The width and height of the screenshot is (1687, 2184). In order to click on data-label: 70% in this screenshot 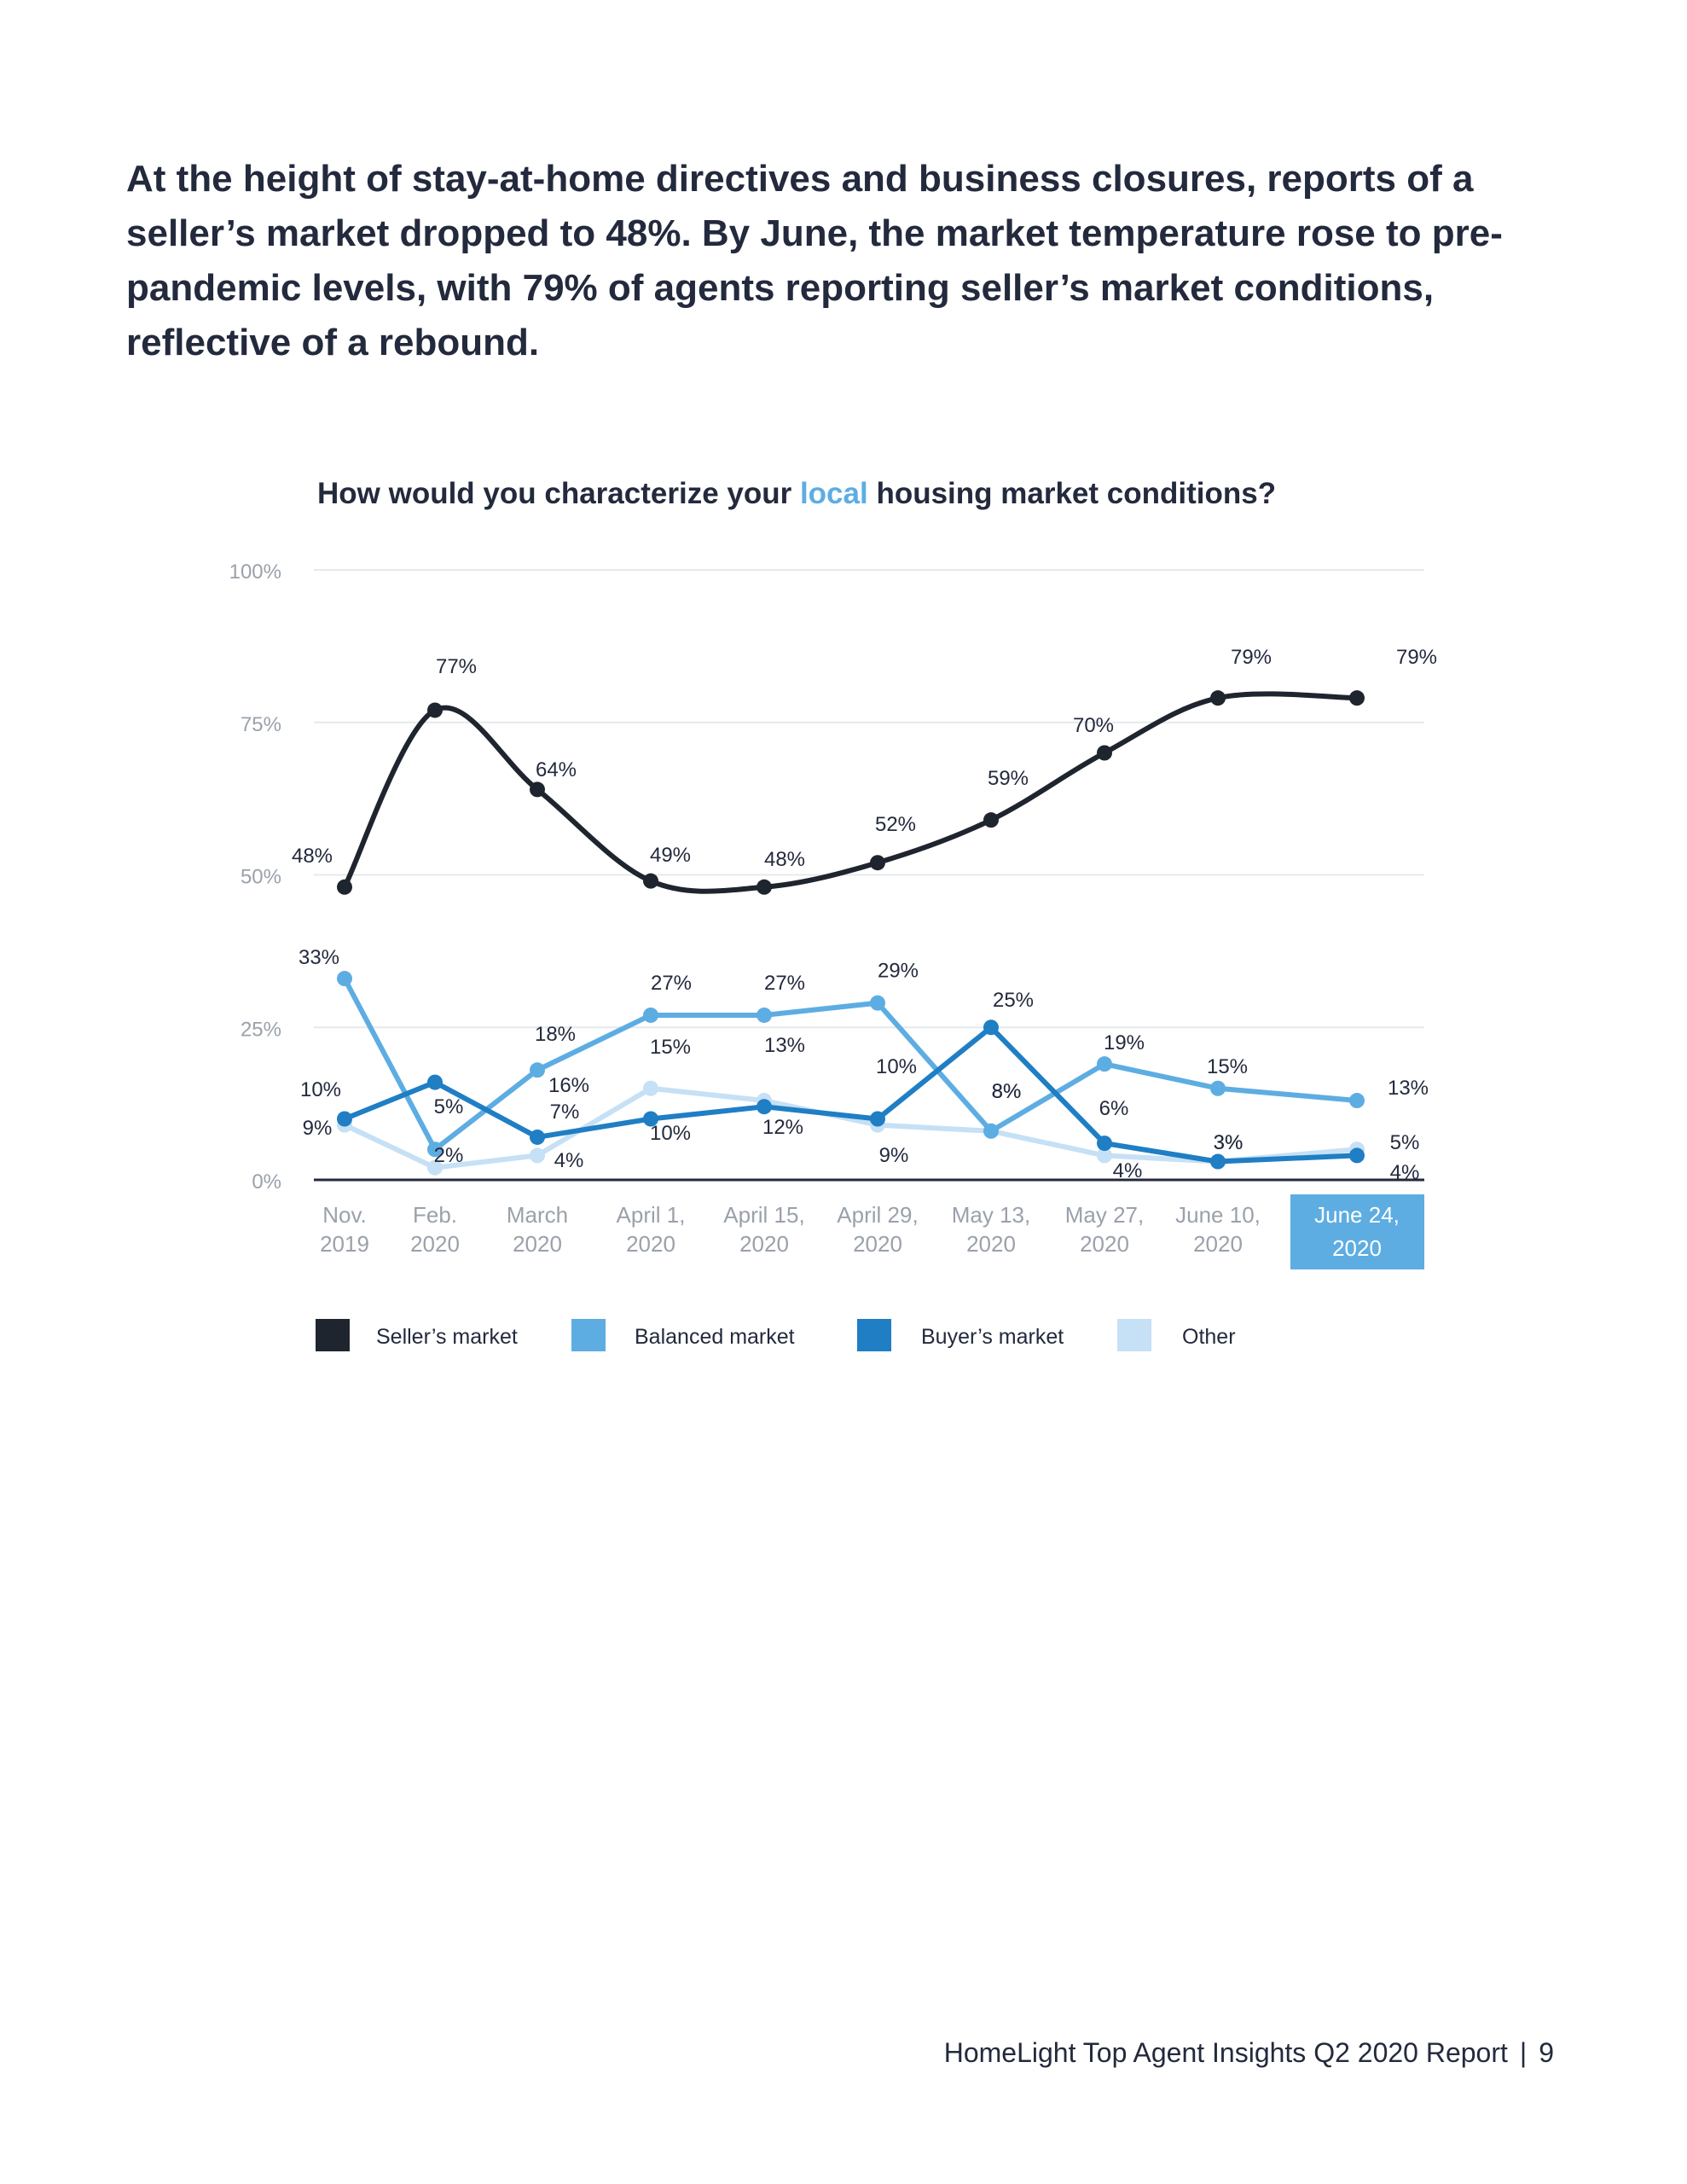, I will do `click(1093, 726)`.